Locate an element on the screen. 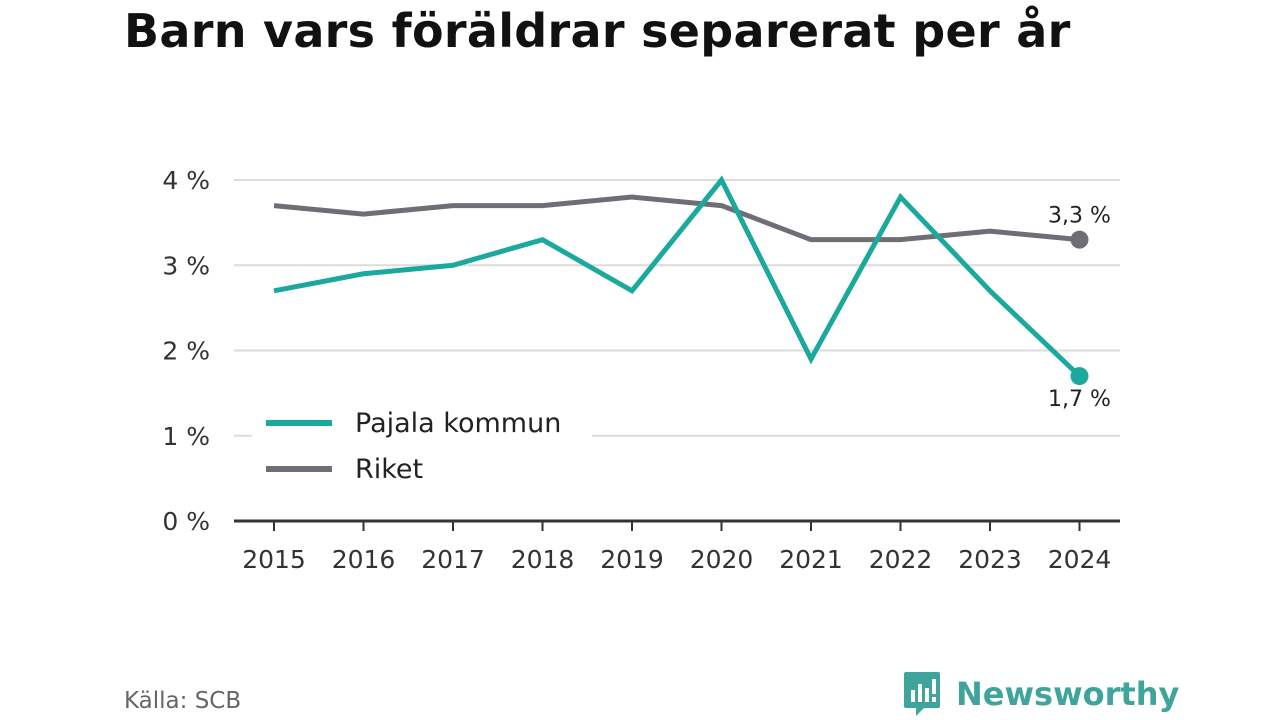 The width and height of the screenshot is (1280, 720). end-label-riket: 3,3 % is located at coordinates (1079, 216).